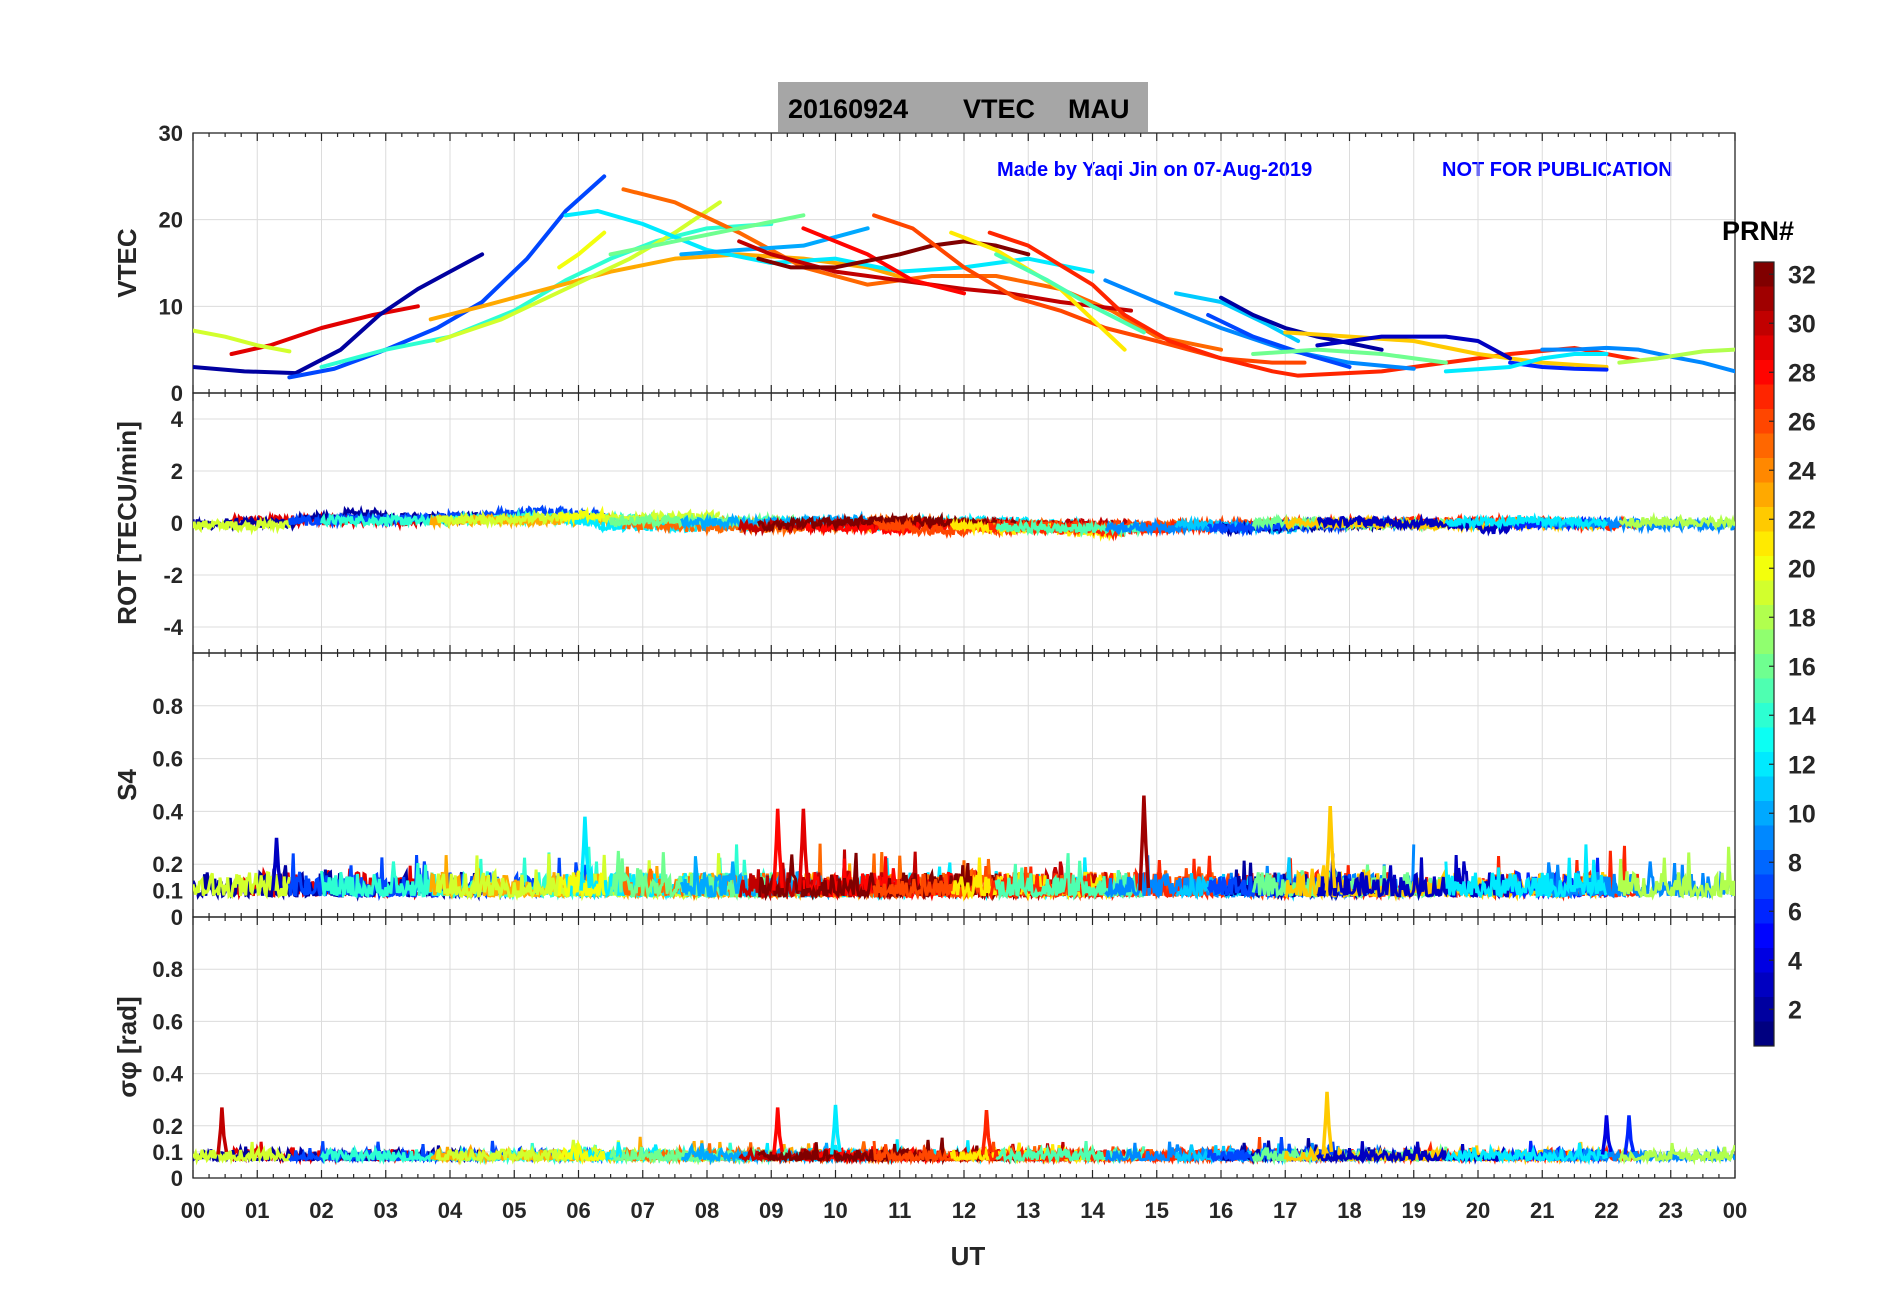 The width and height of the screenshot is (1902, 1292). What do you see at coordinates (386, 1210) in the screenshot?
I see `x-tick-label: 03` at bounding box center [386, 1210].